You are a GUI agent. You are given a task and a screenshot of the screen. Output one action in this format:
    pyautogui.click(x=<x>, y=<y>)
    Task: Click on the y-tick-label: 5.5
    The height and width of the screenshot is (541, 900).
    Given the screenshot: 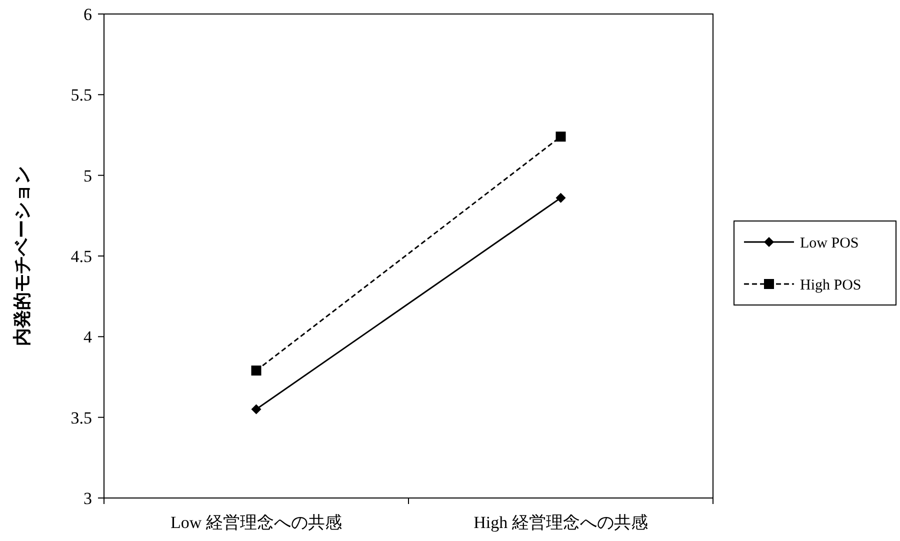 What is the action you would take?
    pyautogui.click(x=81, y=95)
    